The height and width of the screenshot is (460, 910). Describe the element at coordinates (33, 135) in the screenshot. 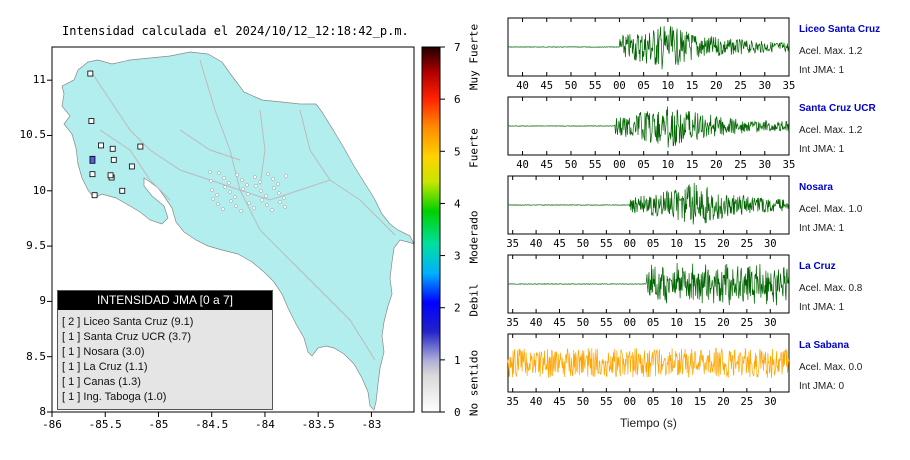

I see `lat-tick-label: 10.5` at that location.